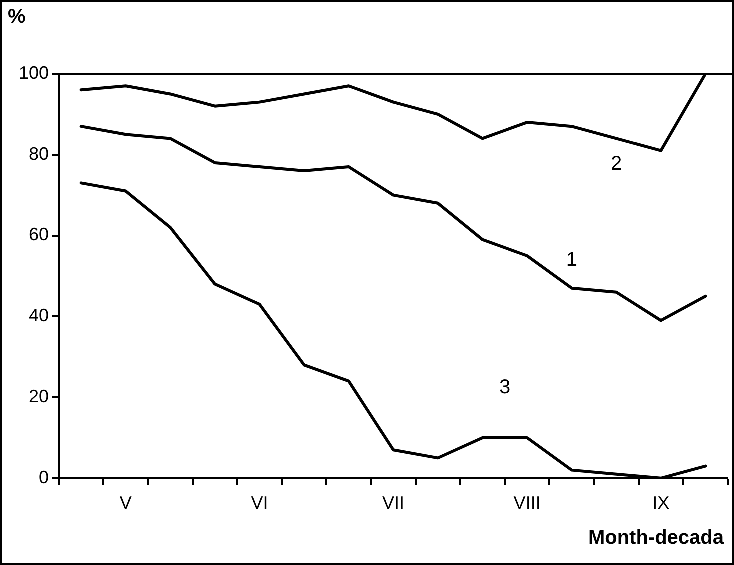 This screenshot has width=734, height=565. What do you see at coordinates (44, 477) in the screenshot?
I see `y-tick-label: 0` at bounding box center [44, 477].